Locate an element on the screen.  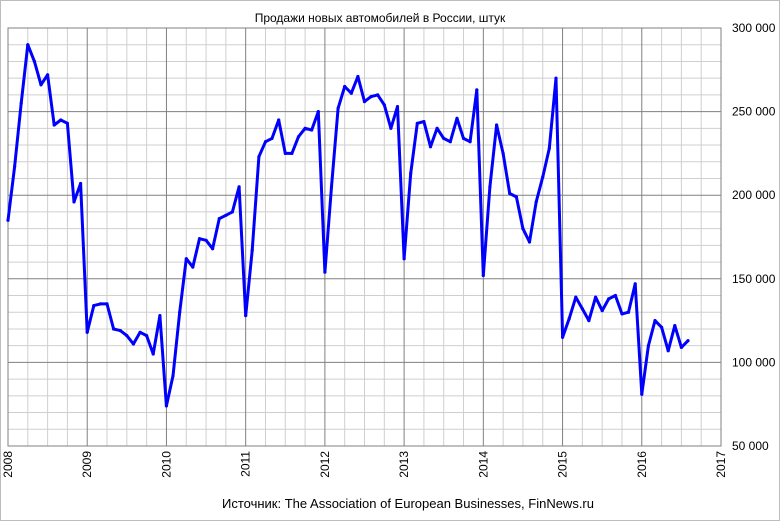
x-tick-label: 2010 is located at coordinates (166, 464).